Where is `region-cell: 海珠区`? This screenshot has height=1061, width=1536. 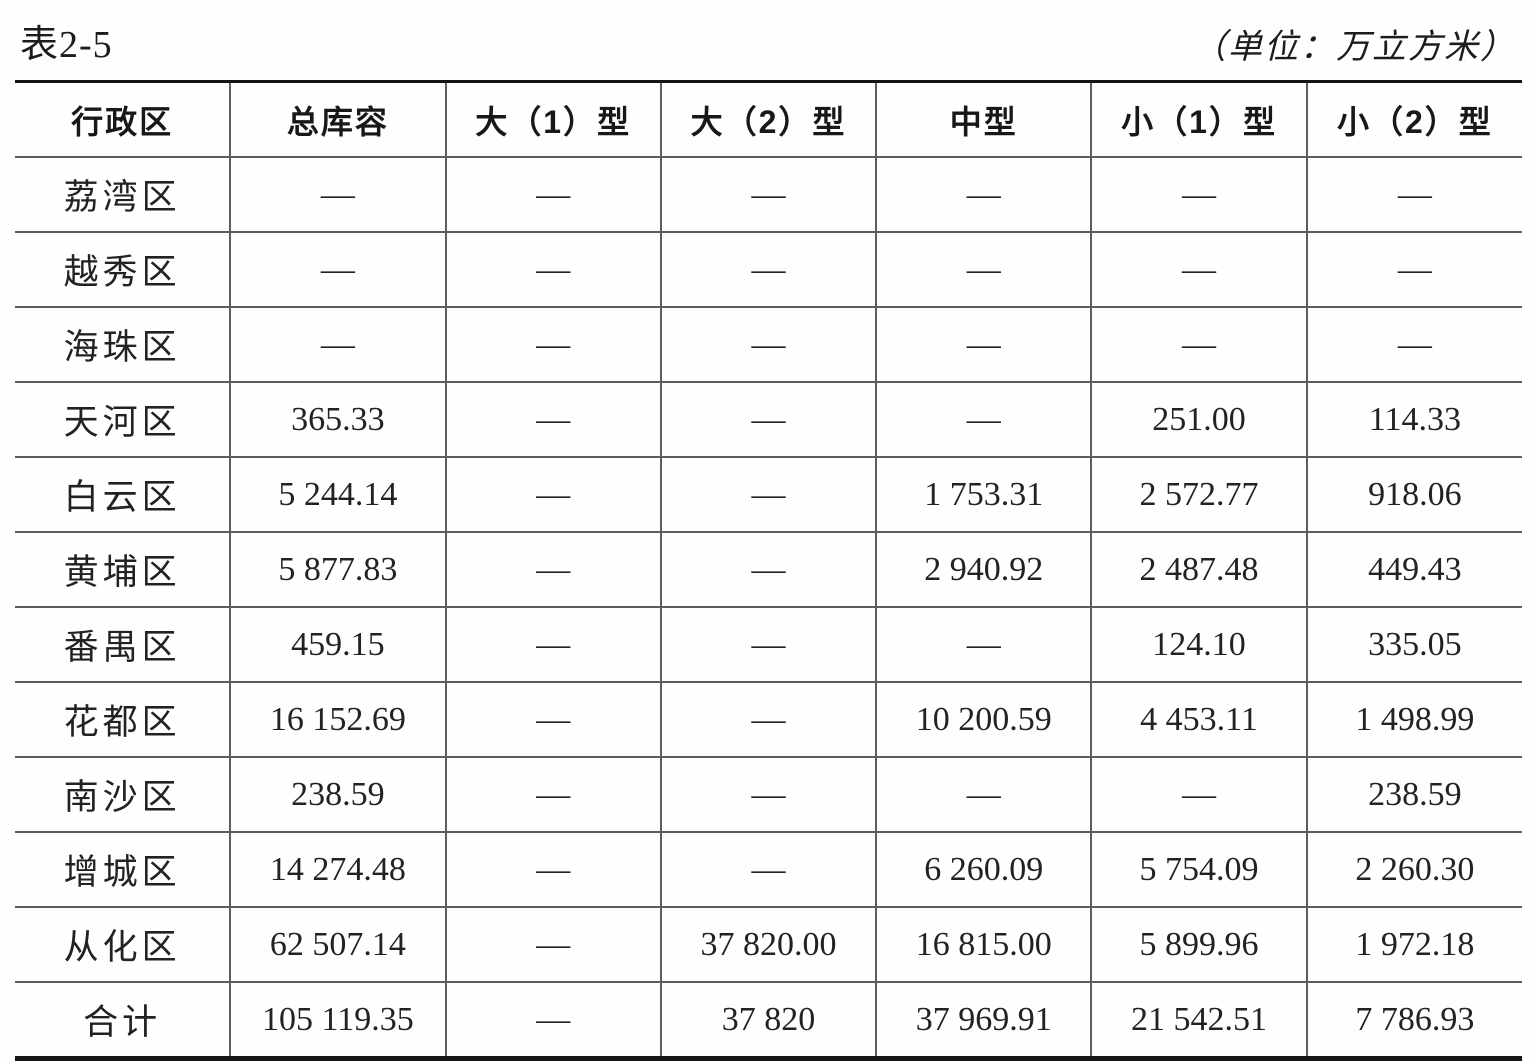
region-cell: 海珠区 is located at coordinates (123, 345).